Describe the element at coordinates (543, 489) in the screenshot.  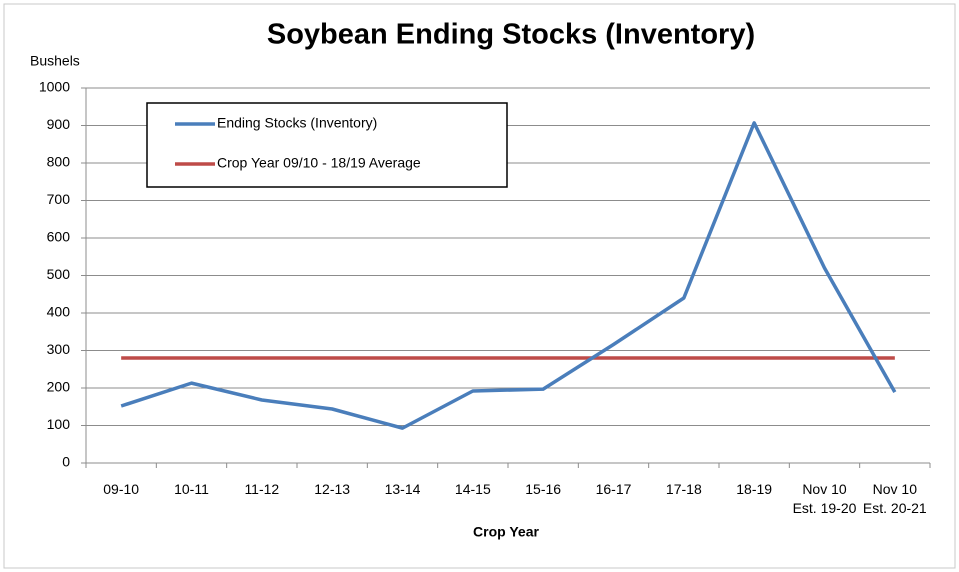
I see `x-tick-label: 15-16` at that location.